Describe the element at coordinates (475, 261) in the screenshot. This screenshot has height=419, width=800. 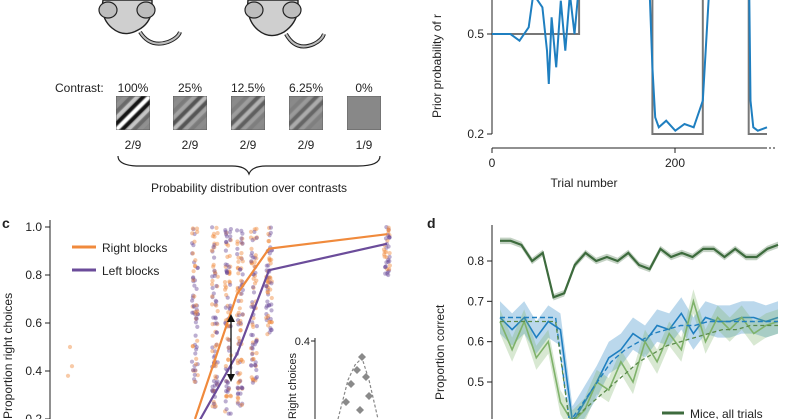
I see `d-ytick-label-0.8: 0.8` at that location.